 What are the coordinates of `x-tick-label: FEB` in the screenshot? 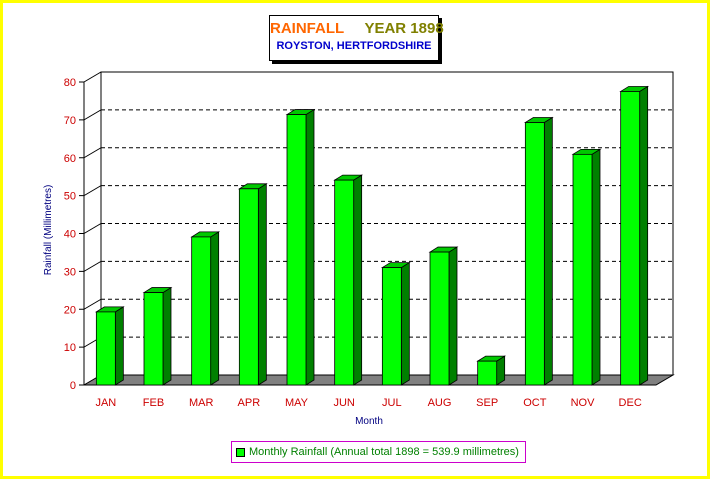 It's located at (153, 403).